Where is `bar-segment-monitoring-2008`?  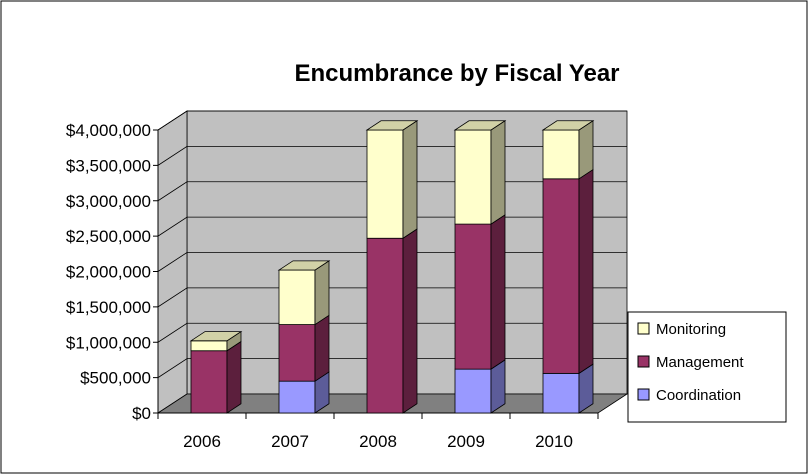 bar-segment-monitoring-2008 is located at coordinates (392, 179).